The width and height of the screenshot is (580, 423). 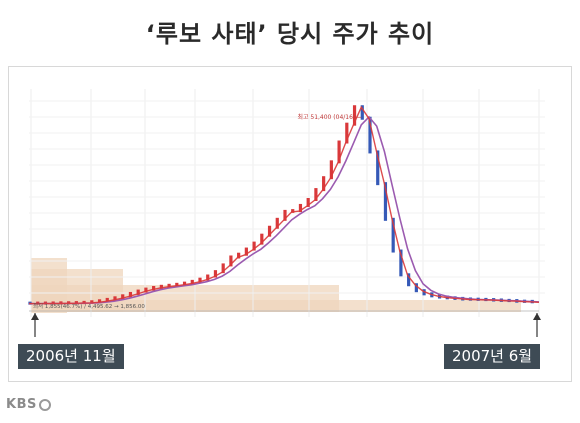 I want to click on kbs-logo-text: KBS, so click(x=21, y=404).